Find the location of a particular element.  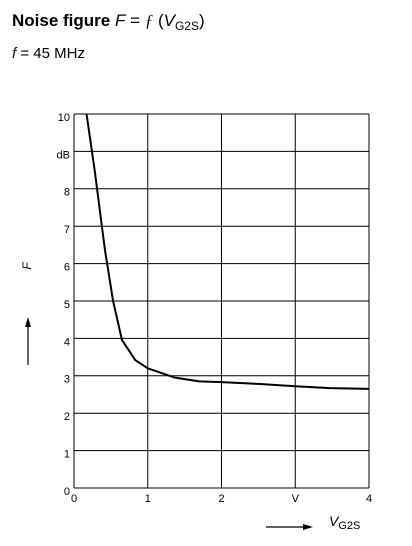

x-label-part: G2S is located at coordinates (349, 526).